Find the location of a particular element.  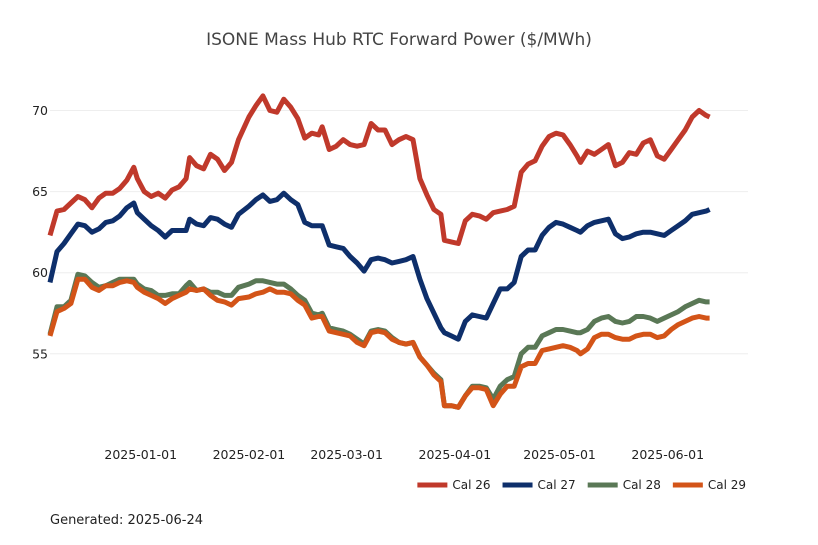

x-tick-label: 2025-03-01 is located at coordinates (346, 454).